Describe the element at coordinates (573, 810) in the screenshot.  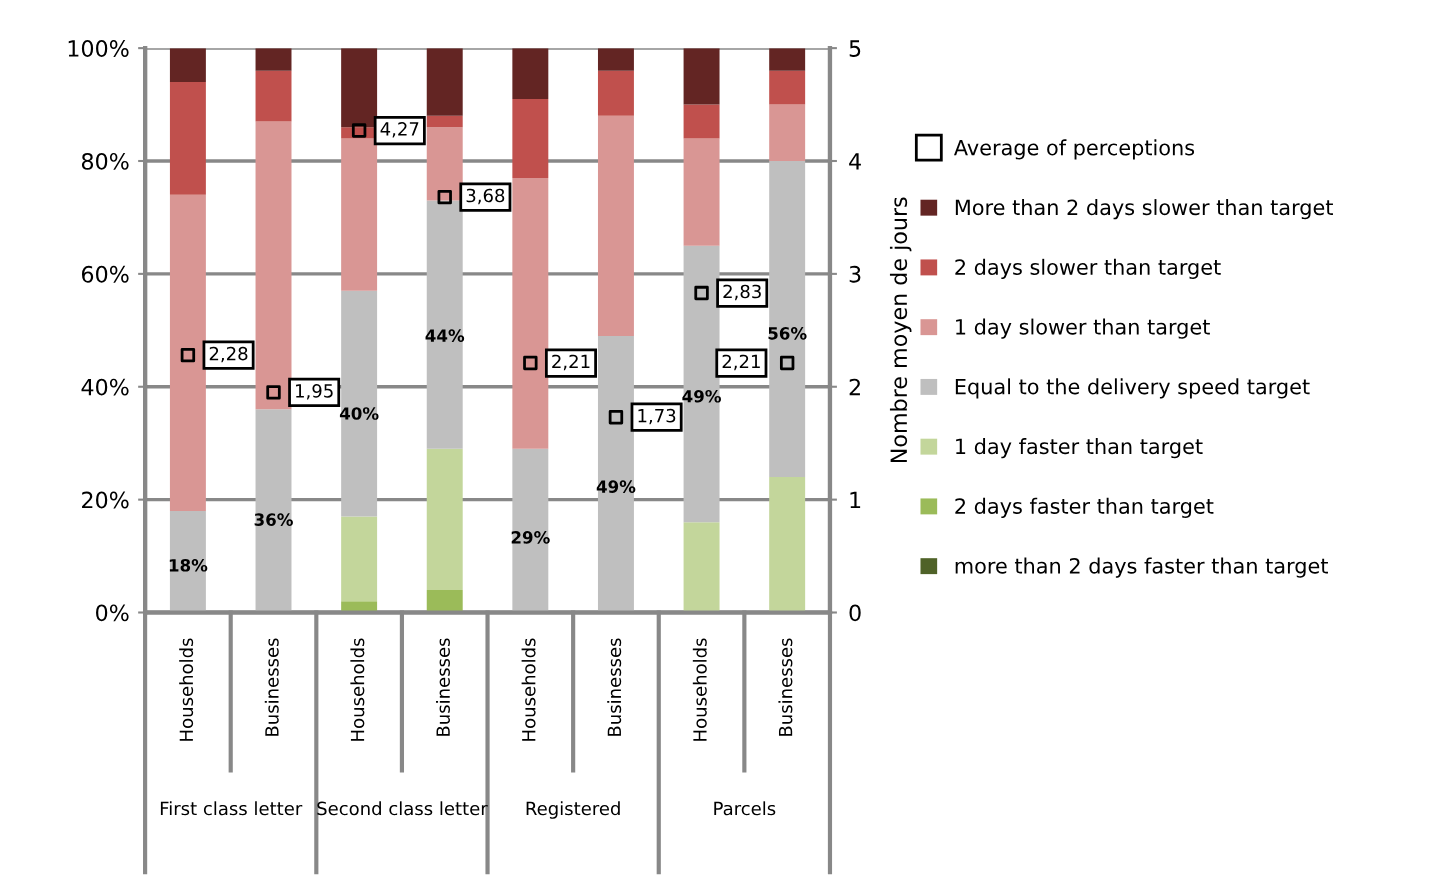
I see `text: Registered` at that location.